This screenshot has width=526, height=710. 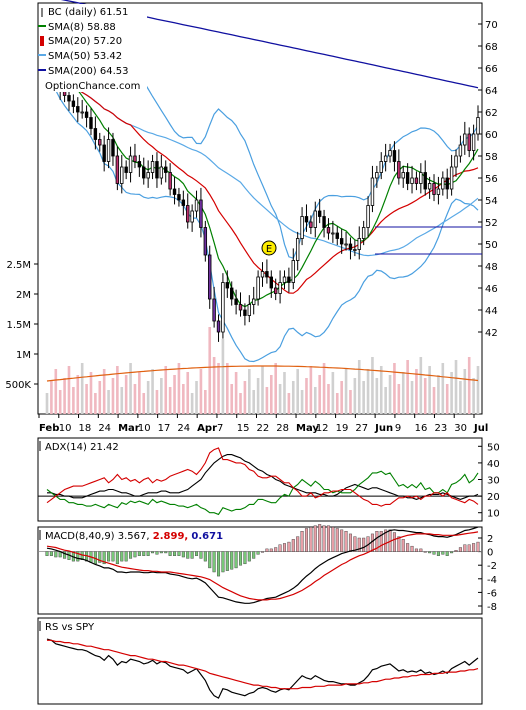 I want to click on x-tick-label: 12, so click(x=322, y=428).